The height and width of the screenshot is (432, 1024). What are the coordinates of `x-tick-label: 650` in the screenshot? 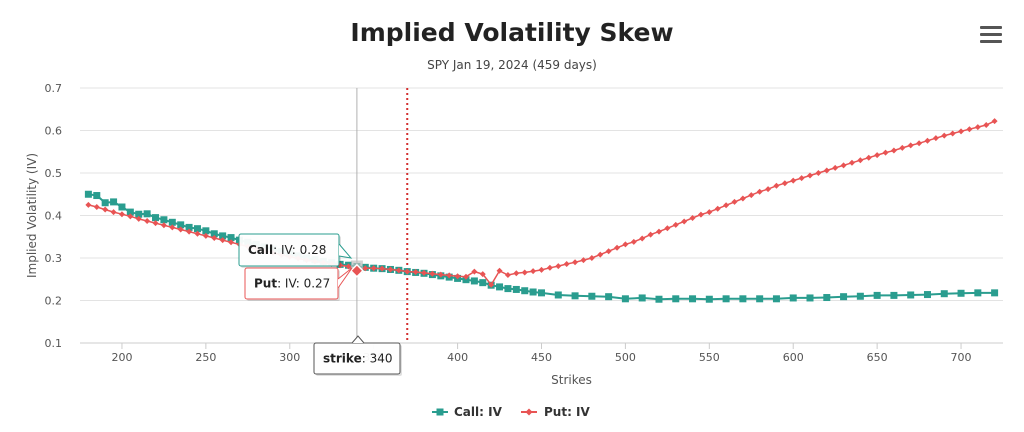 It's located at (877, 357).